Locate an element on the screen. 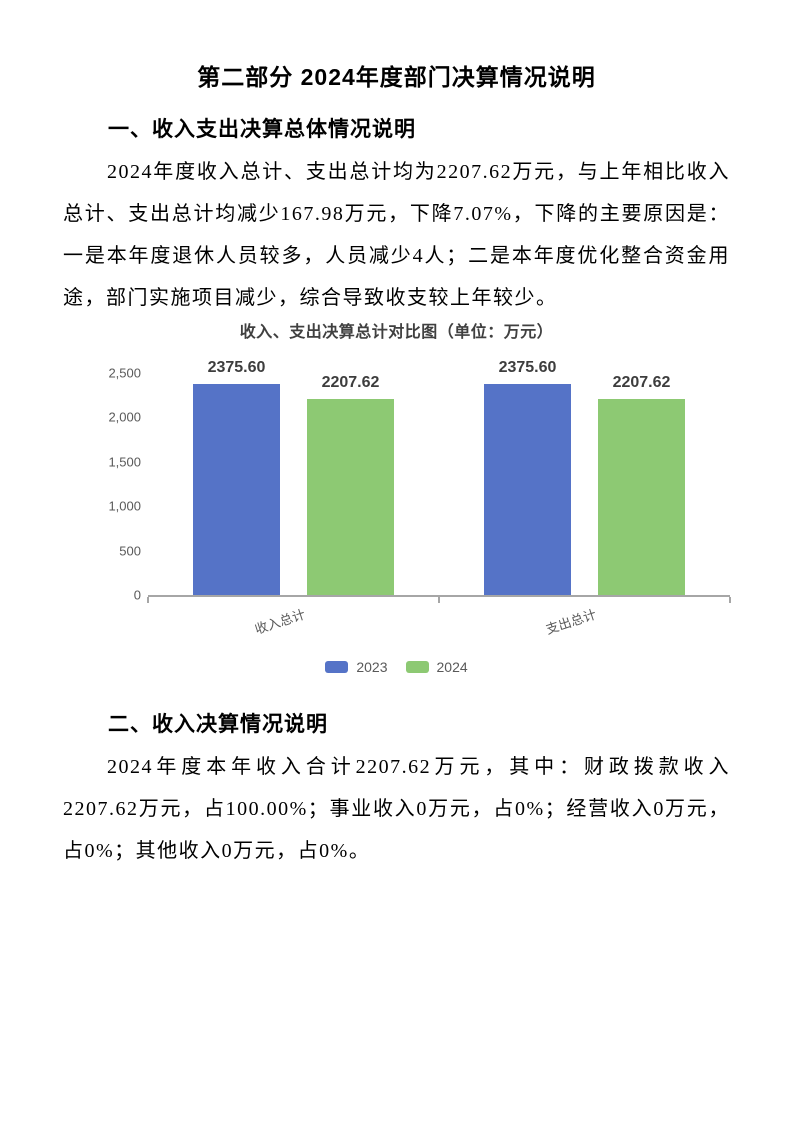 This screenshot has height=1122, width=793. section1-heading: 一、收入支出决算总体情况说明 is located at coordinates (262, 129).